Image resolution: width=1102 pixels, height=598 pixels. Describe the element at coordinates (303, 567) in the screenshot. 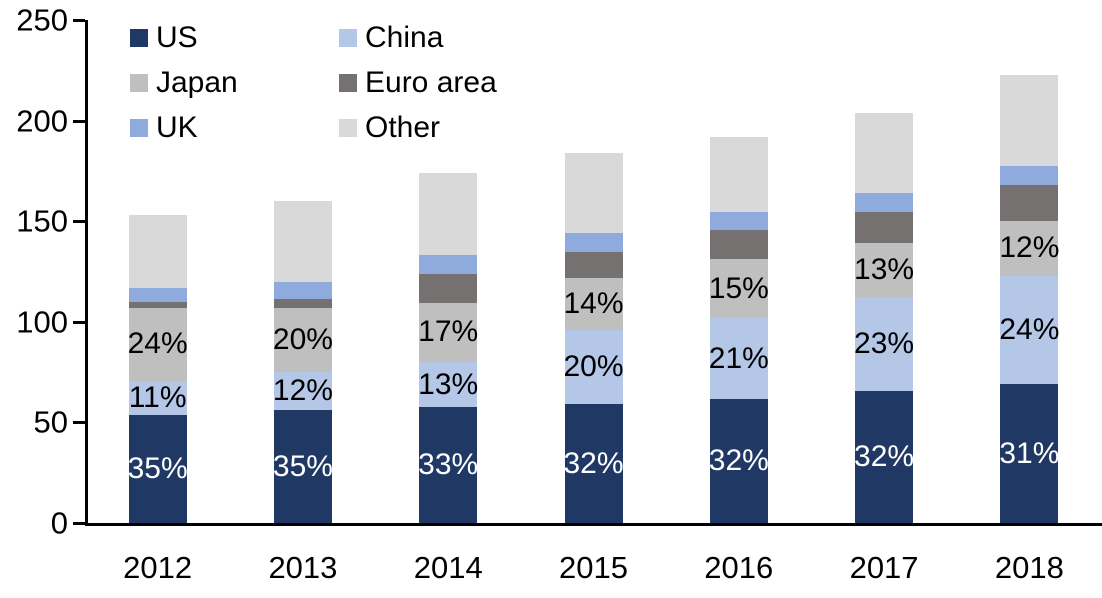

I see `x-tick-label-2013: 2013` at that location.